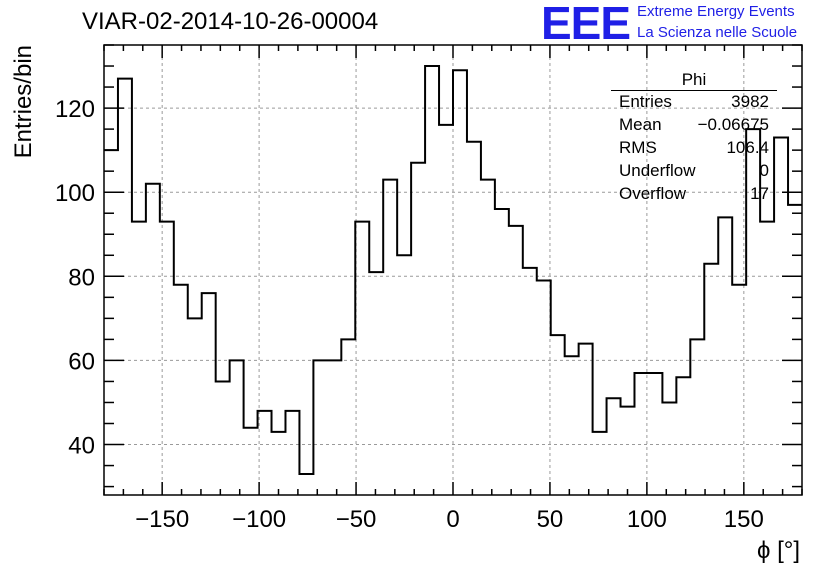  Describe the element at coordinates (640, 124) in the screenshot. I see `stats-label: Mean` at that location.